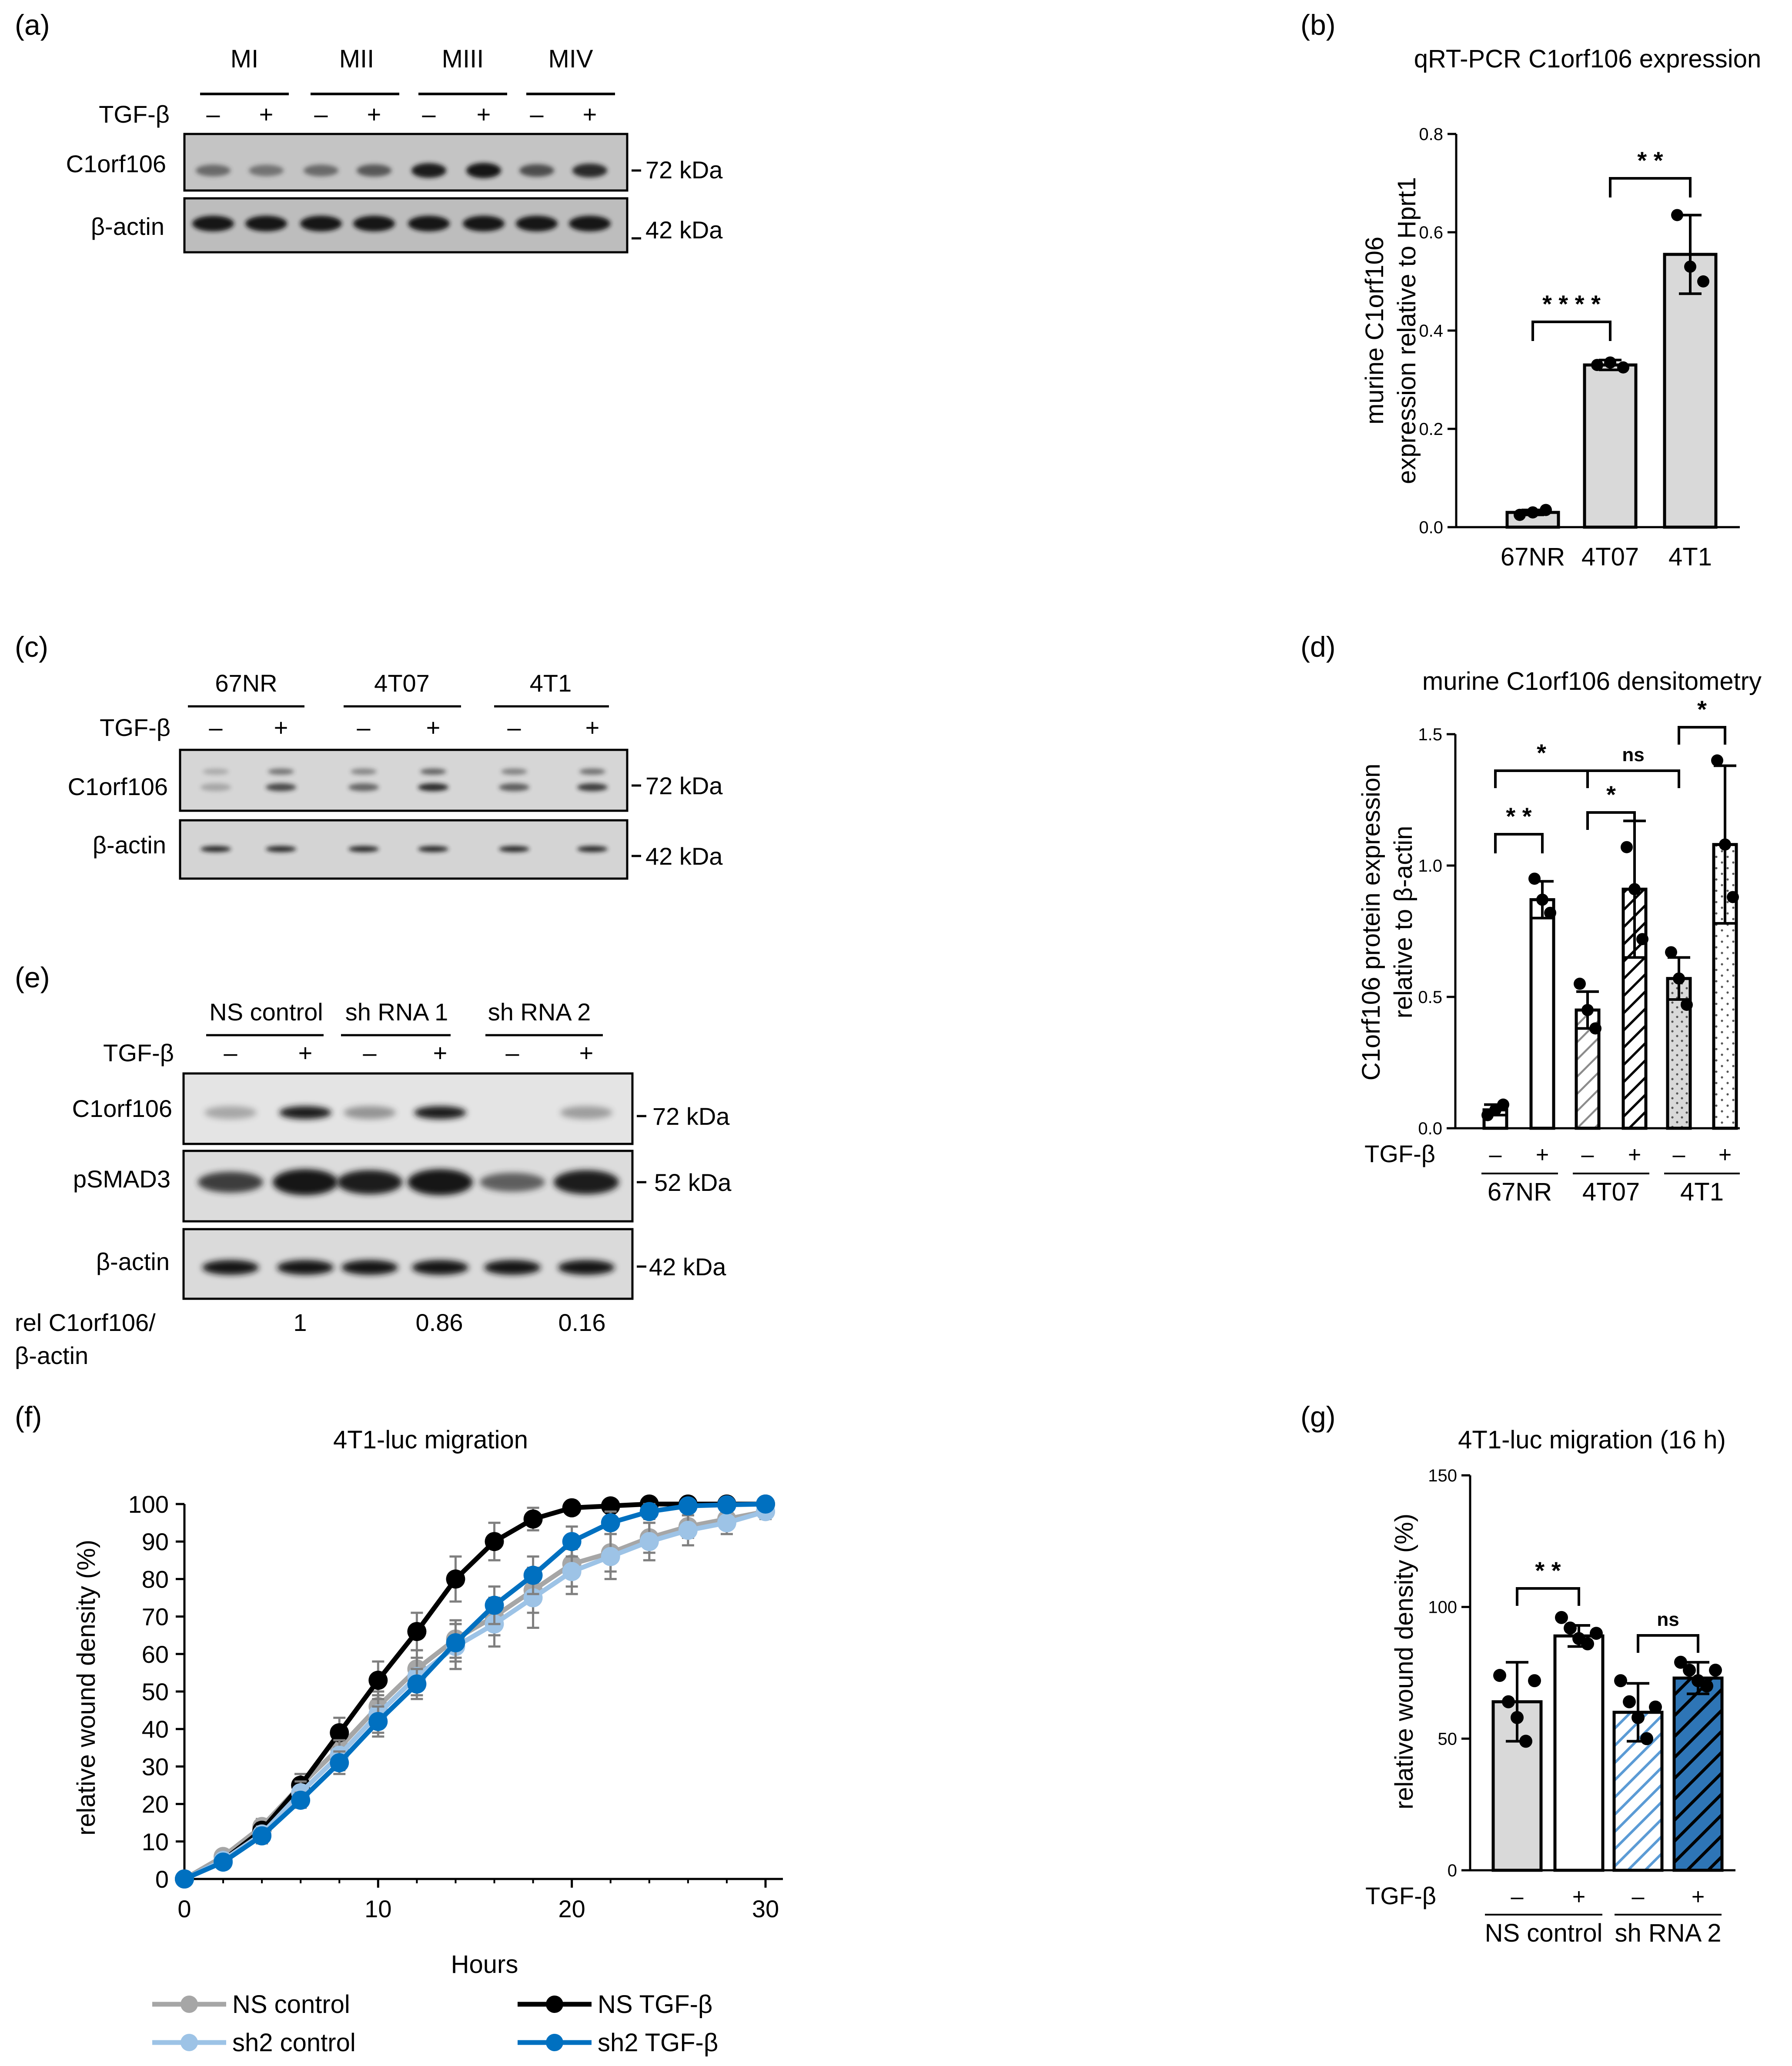 The height and width of the screenshot is (2066, 1792). What do you see at coordinates (155, 1654) in the screenshot?
I see `y-tick-label: 60` at bounding box center [155, 1654].